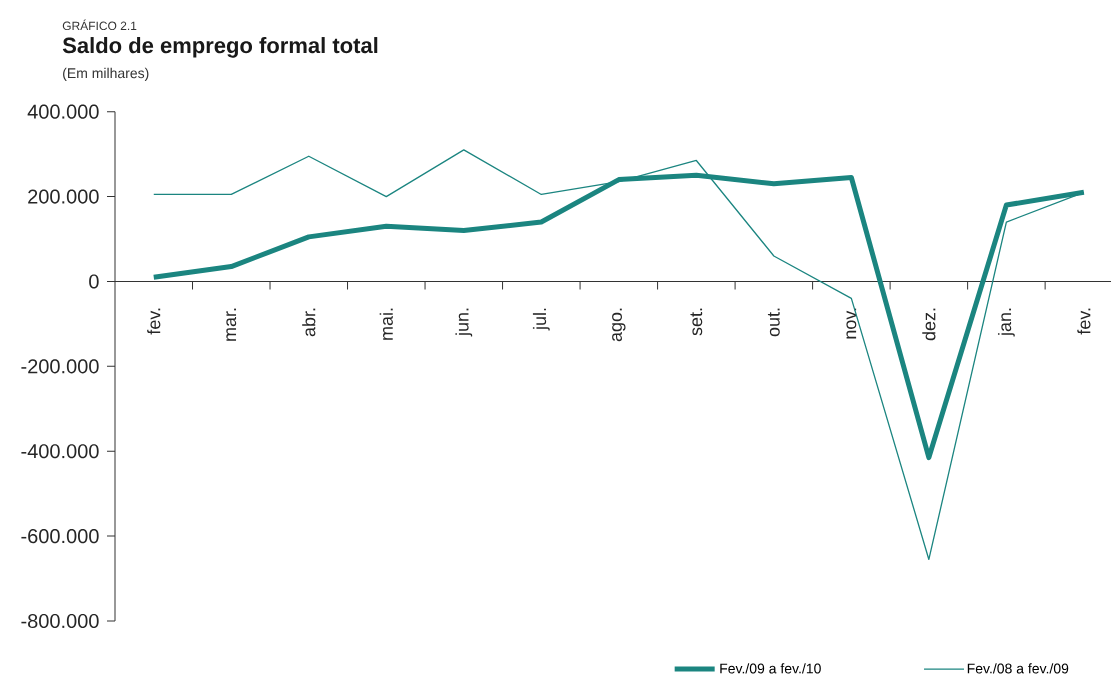 This screenshot has height=677, width=1113. I want to click on y-tick-label: -600.000, so click(60, 536).